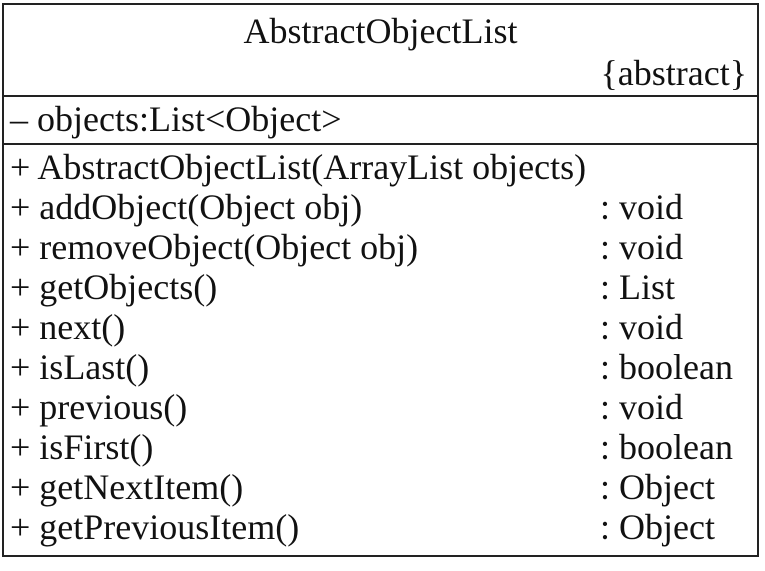 This screenshot has height=571, width=765. I want to click on attribute-objects: – objects:List<Object>, so click(176, 119).